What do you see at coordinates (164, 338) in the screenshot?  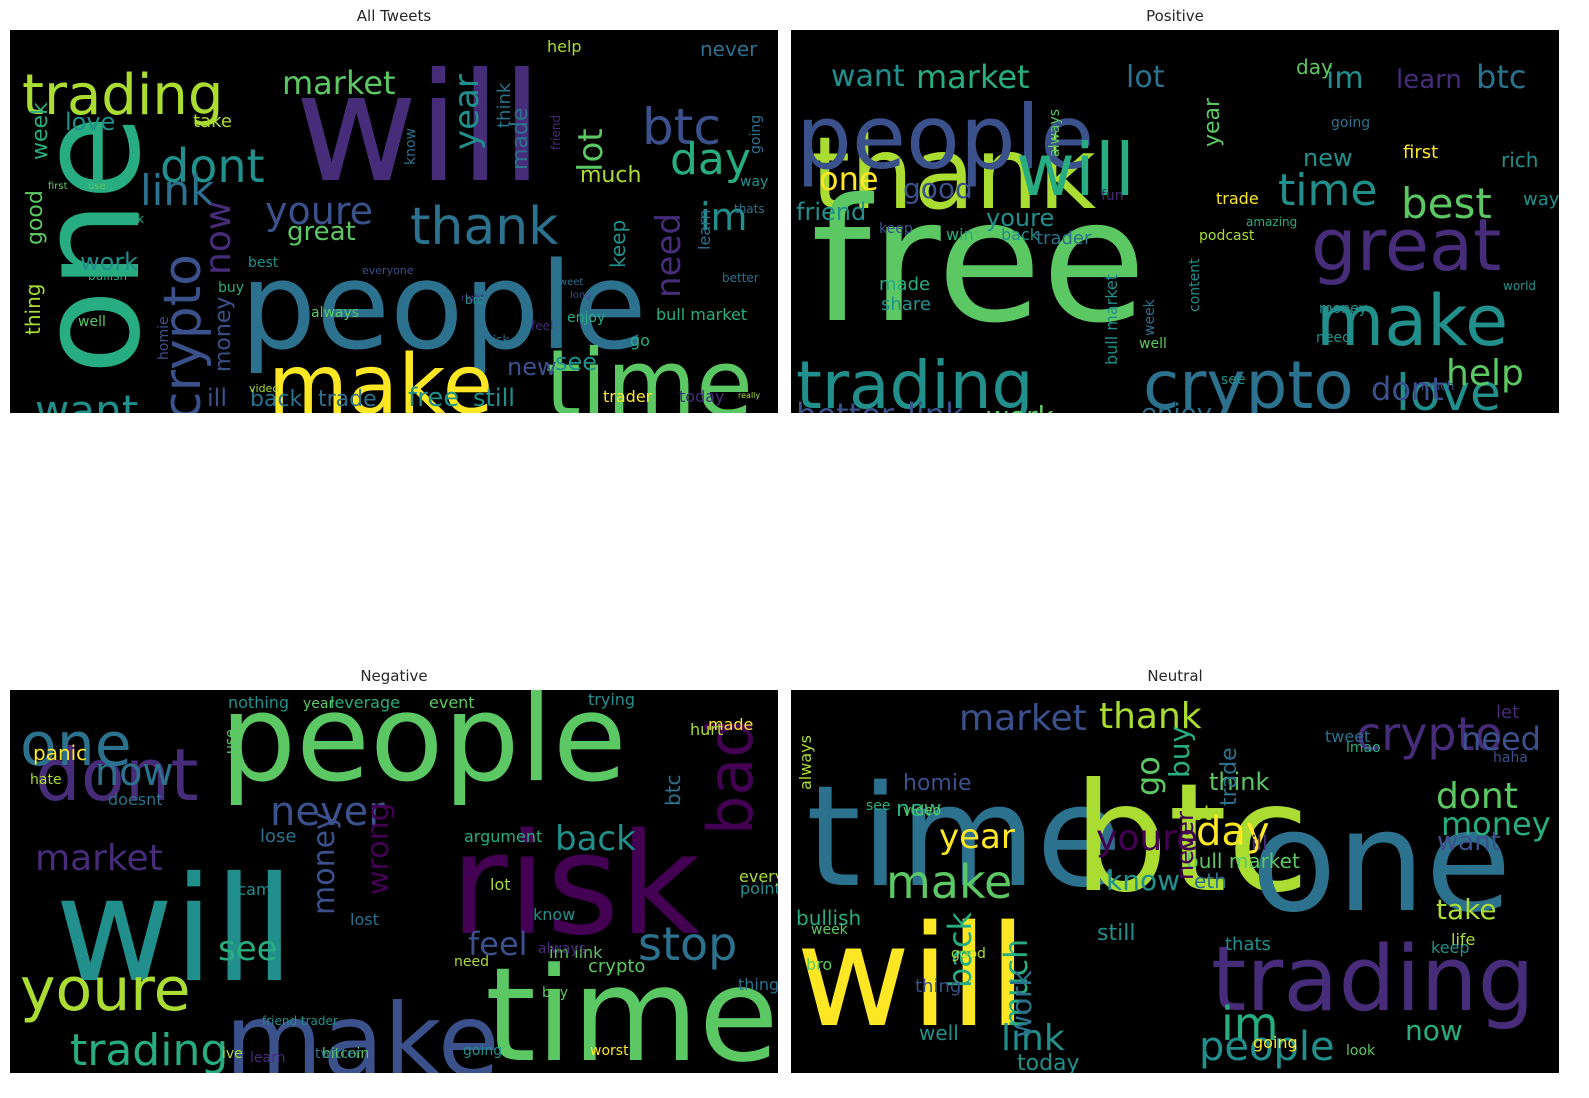 I see `word-homie: homie` at bounding box center [164, 338].